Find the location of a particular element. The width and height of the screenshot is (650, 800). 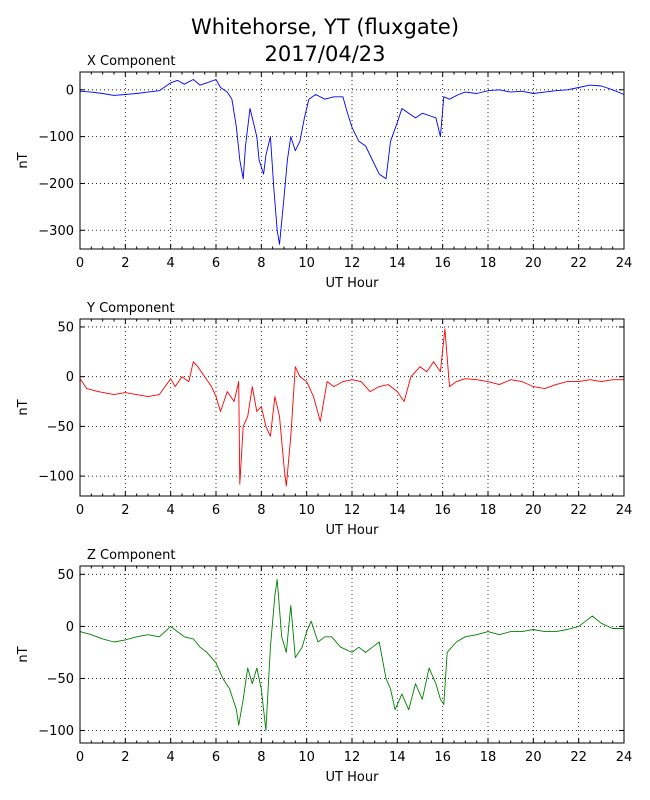

panel-y-title: Y Component is located at coordinates (130, 308).